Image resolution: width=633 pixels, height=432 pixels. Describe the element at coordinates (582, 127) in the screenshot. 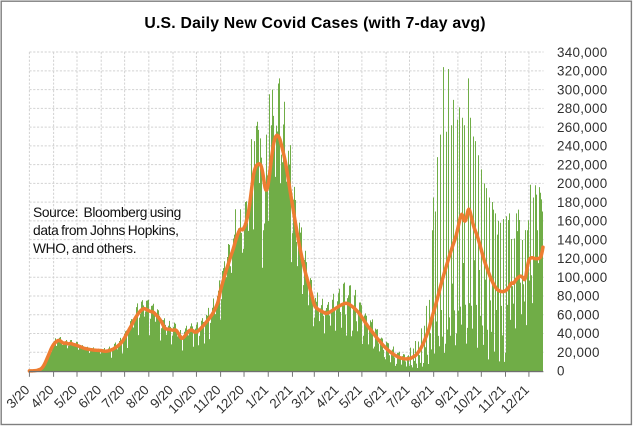

I see `svg-text: 260,000` at that location.